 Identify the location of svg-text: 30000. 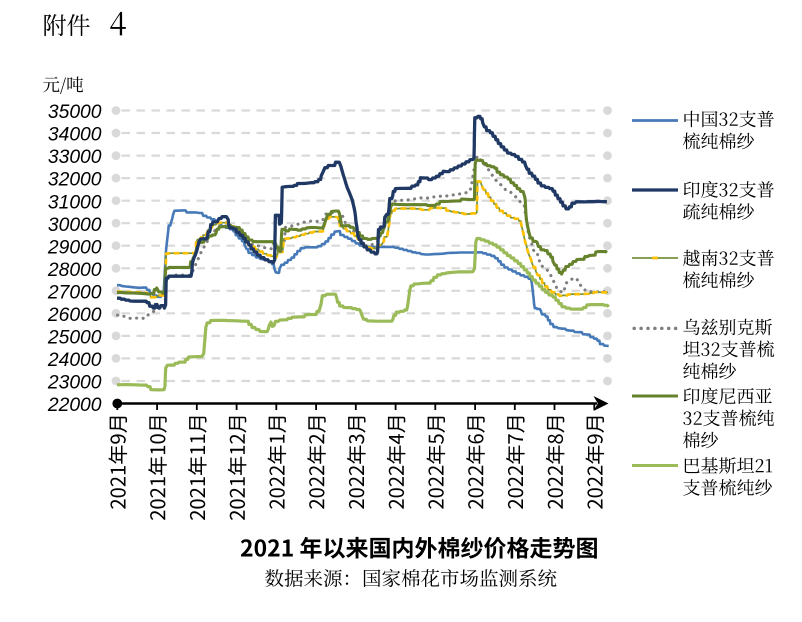
(75, 225).